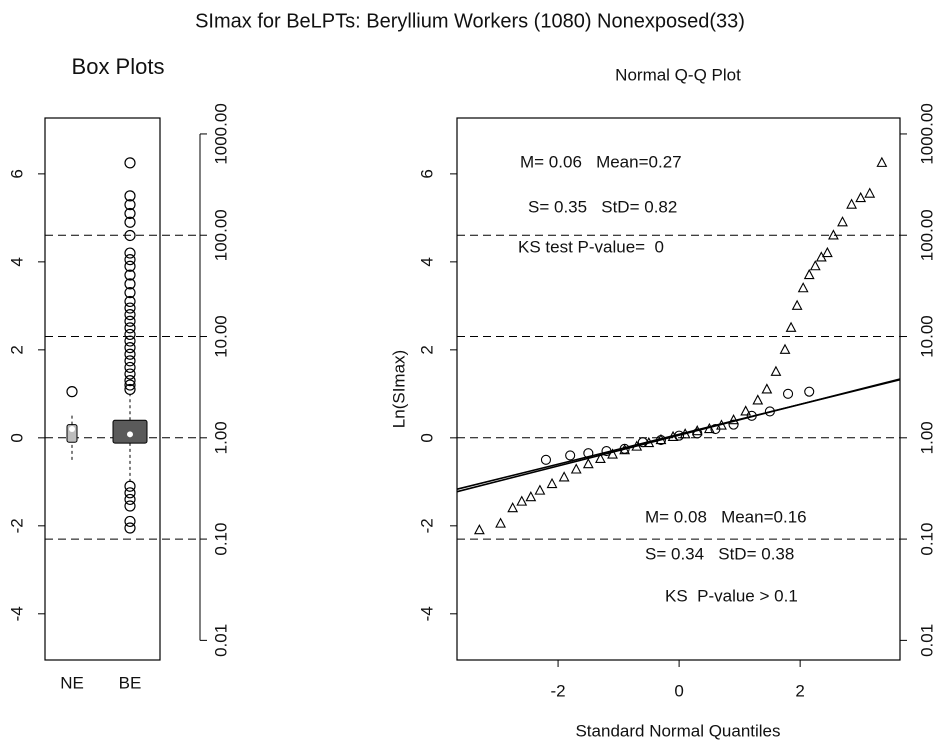 The image size is (941, 742). I want to click on y2-tick-label: 100.00, so click(926, 235).